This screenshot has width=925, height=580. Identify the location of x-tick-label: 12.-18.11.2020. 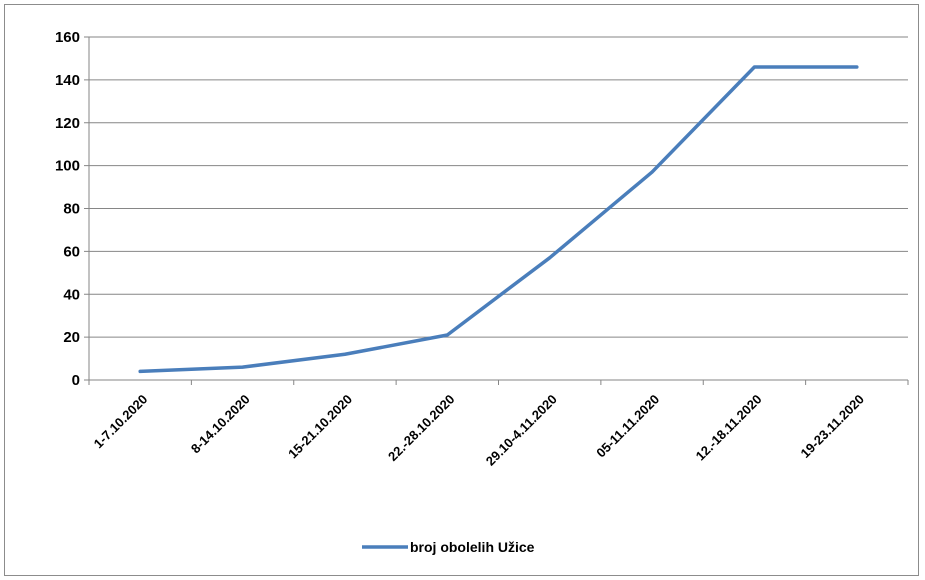
(729, 428).